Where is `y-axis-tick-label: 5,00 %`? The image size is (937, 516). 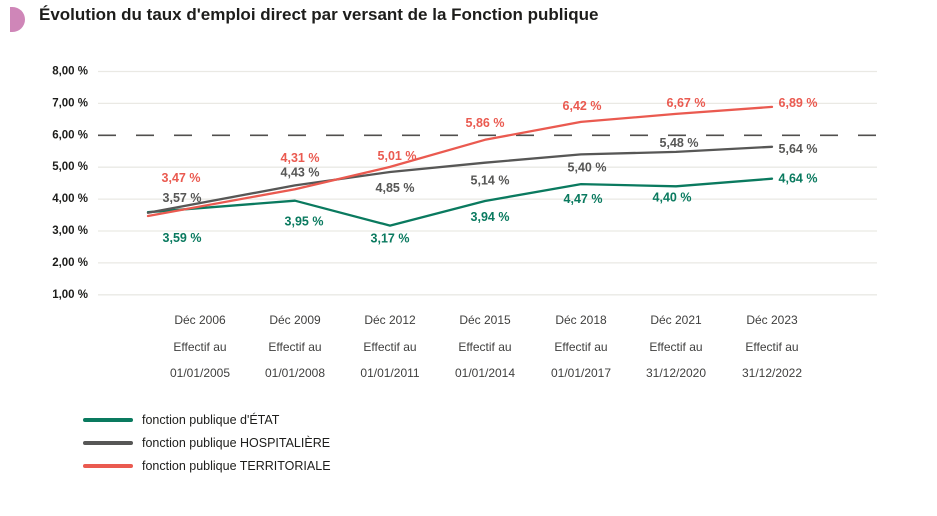
y-axis-tick-label: 5,00 % is located at coordinates (70, 167).